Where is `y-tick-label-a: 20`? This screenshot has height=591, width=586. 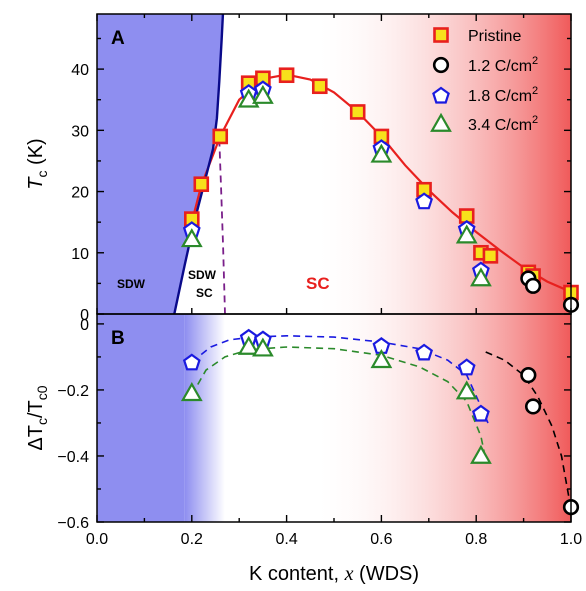 y-tick-label-a: 20 is located at coordinates (80, 193).